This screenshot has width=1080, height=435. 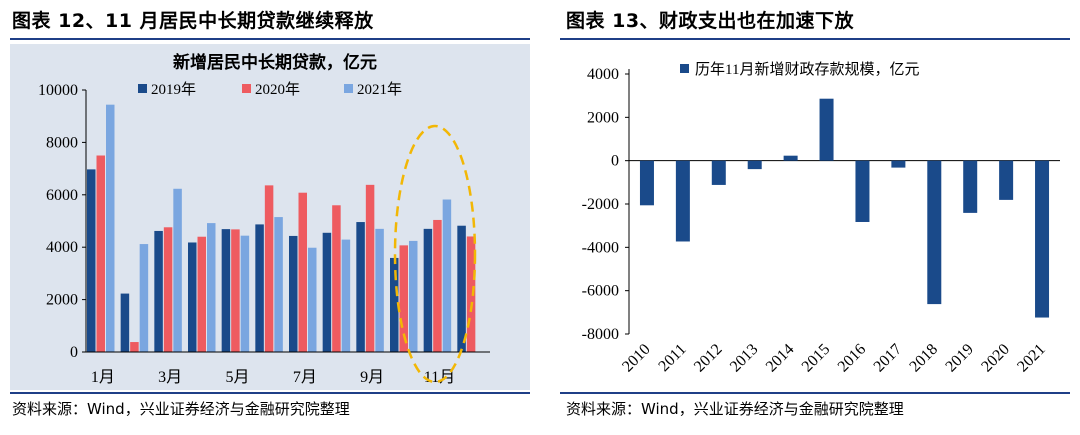 I want to click on left-panel-title: 图表 12、11 月居民中长期贷款继续释放, so click(x=193, y=21).